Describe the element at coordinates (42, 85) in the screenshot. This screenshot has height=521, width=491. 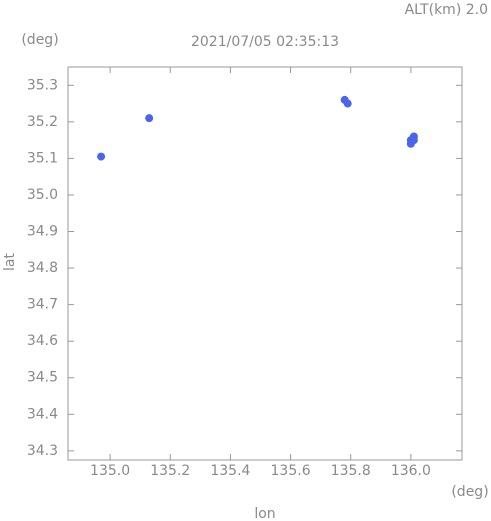
I see `y-tick-label: 35.3` at that location.